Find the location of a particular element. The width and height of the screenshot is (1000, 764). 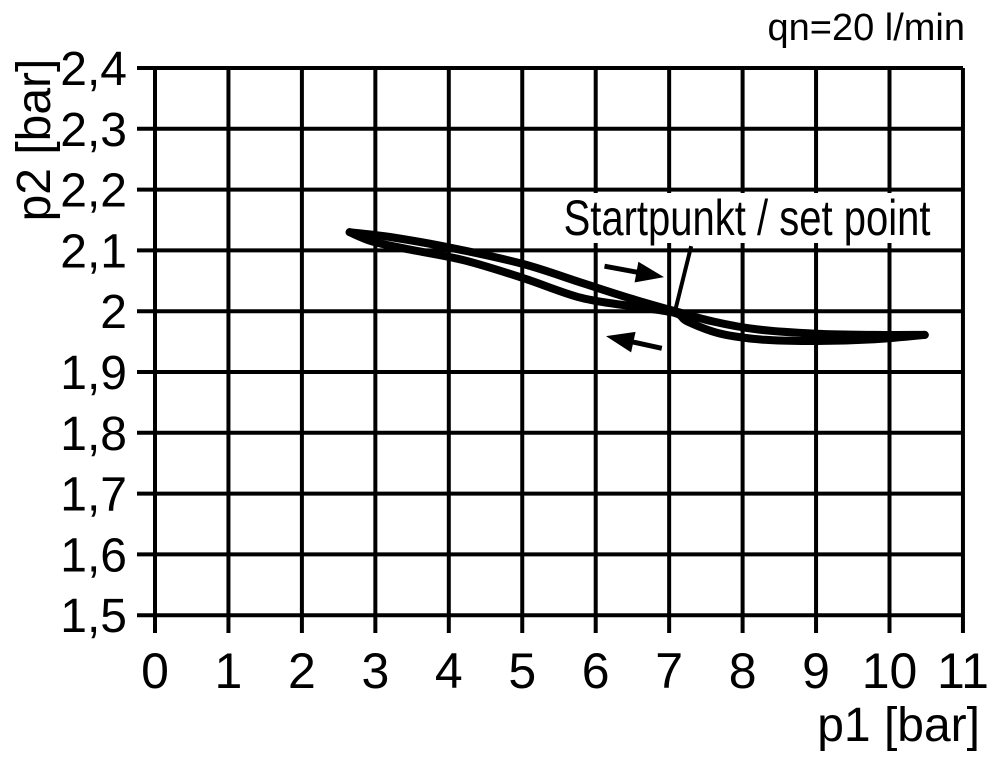

curve-return is located at coordinates (637, 287).